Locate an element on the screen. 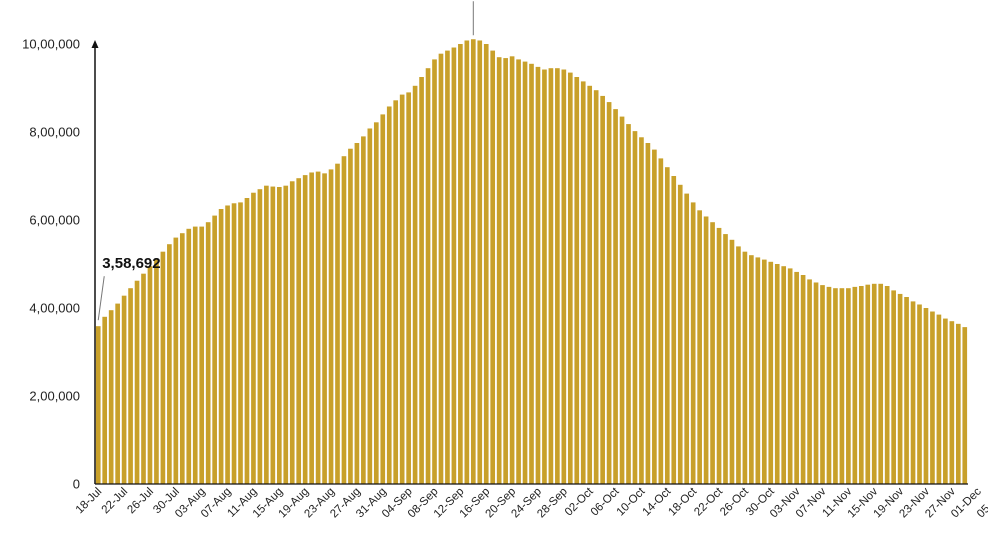 Image resolution: width=988 pixels, height=548 pixels. y-tick-label: 8,00,000 is located at coordinates (54, 132).